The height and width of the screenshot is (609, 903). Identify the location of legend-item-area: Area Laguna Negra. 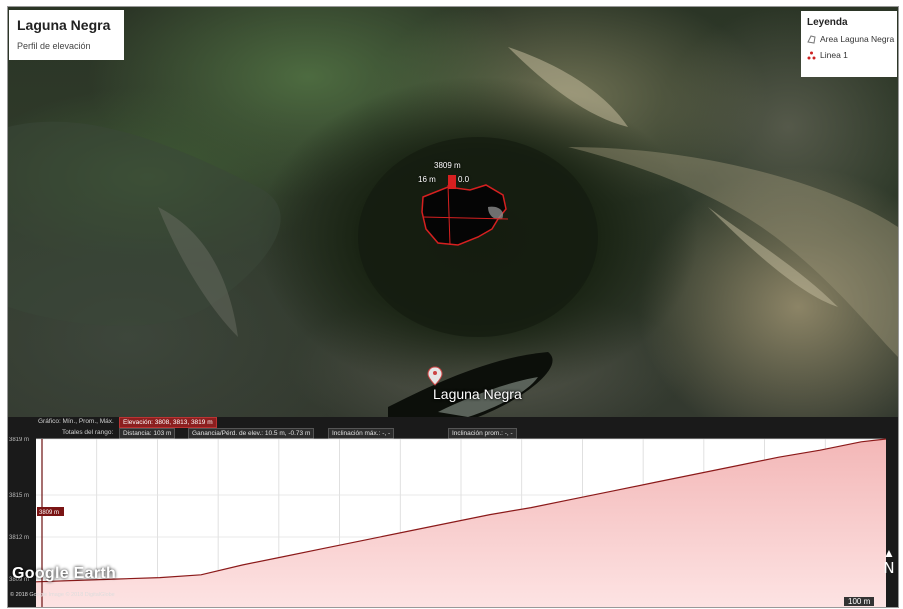
(850, 39).